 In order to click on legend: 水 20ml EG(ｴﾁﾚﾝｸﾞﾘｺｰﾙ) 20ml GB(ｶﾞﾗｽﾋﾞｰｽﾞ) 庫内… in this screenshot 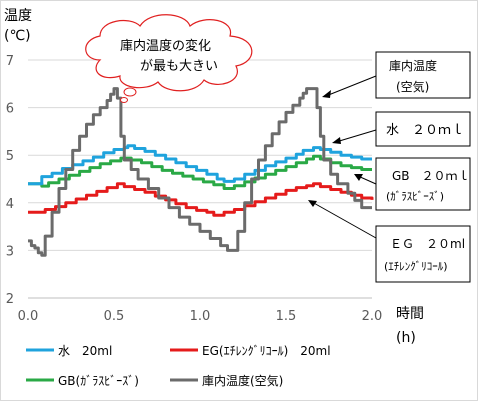, I will do `click(178, 366)`.